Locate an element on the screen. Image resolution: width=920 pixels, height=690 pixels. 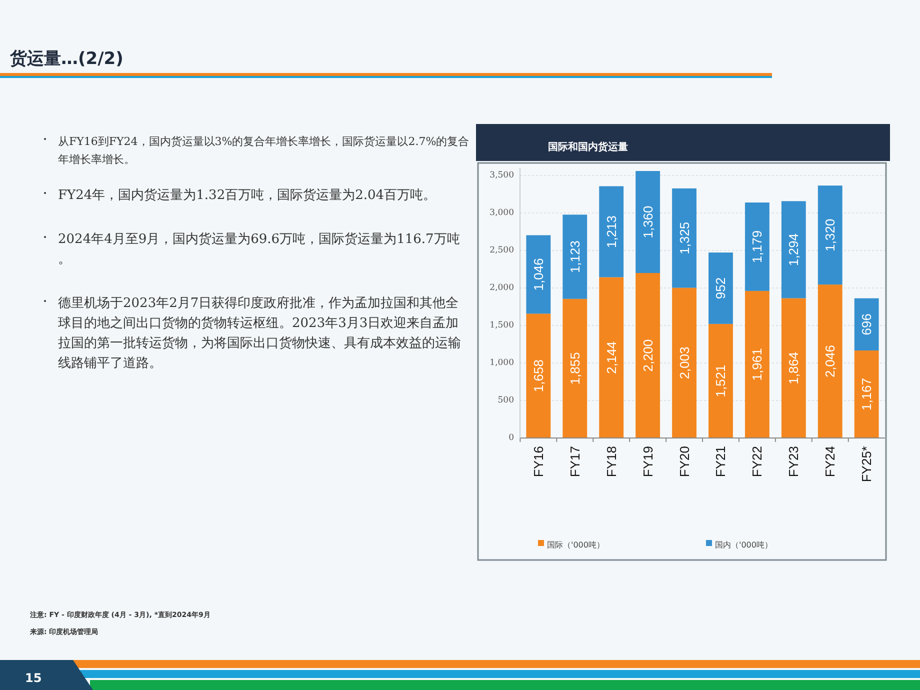
text: 从FY16到FY24，国内货运量以3%的复合年增长率增长，国际货运量以2.7%的复合年增长率增长。 is located at coordinates (264, 150).